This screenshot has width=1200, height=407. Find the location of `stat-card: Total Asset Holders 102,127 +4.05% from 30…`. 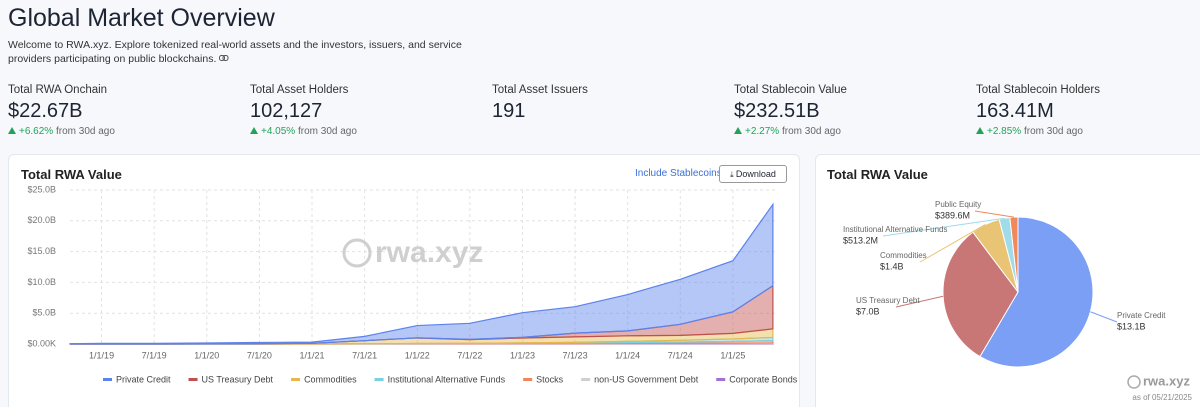

stat-card: Total Asset Holders 102,127 +4.05% from 30… is located at coordinates (365, 110).